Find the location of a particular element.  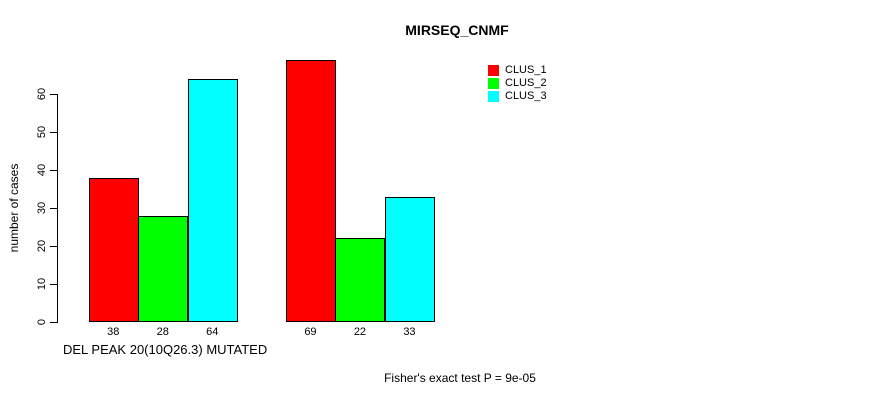

legend: CLUS_1 CLUS_2 CLUS_3 is located at coordinates (517, 83).